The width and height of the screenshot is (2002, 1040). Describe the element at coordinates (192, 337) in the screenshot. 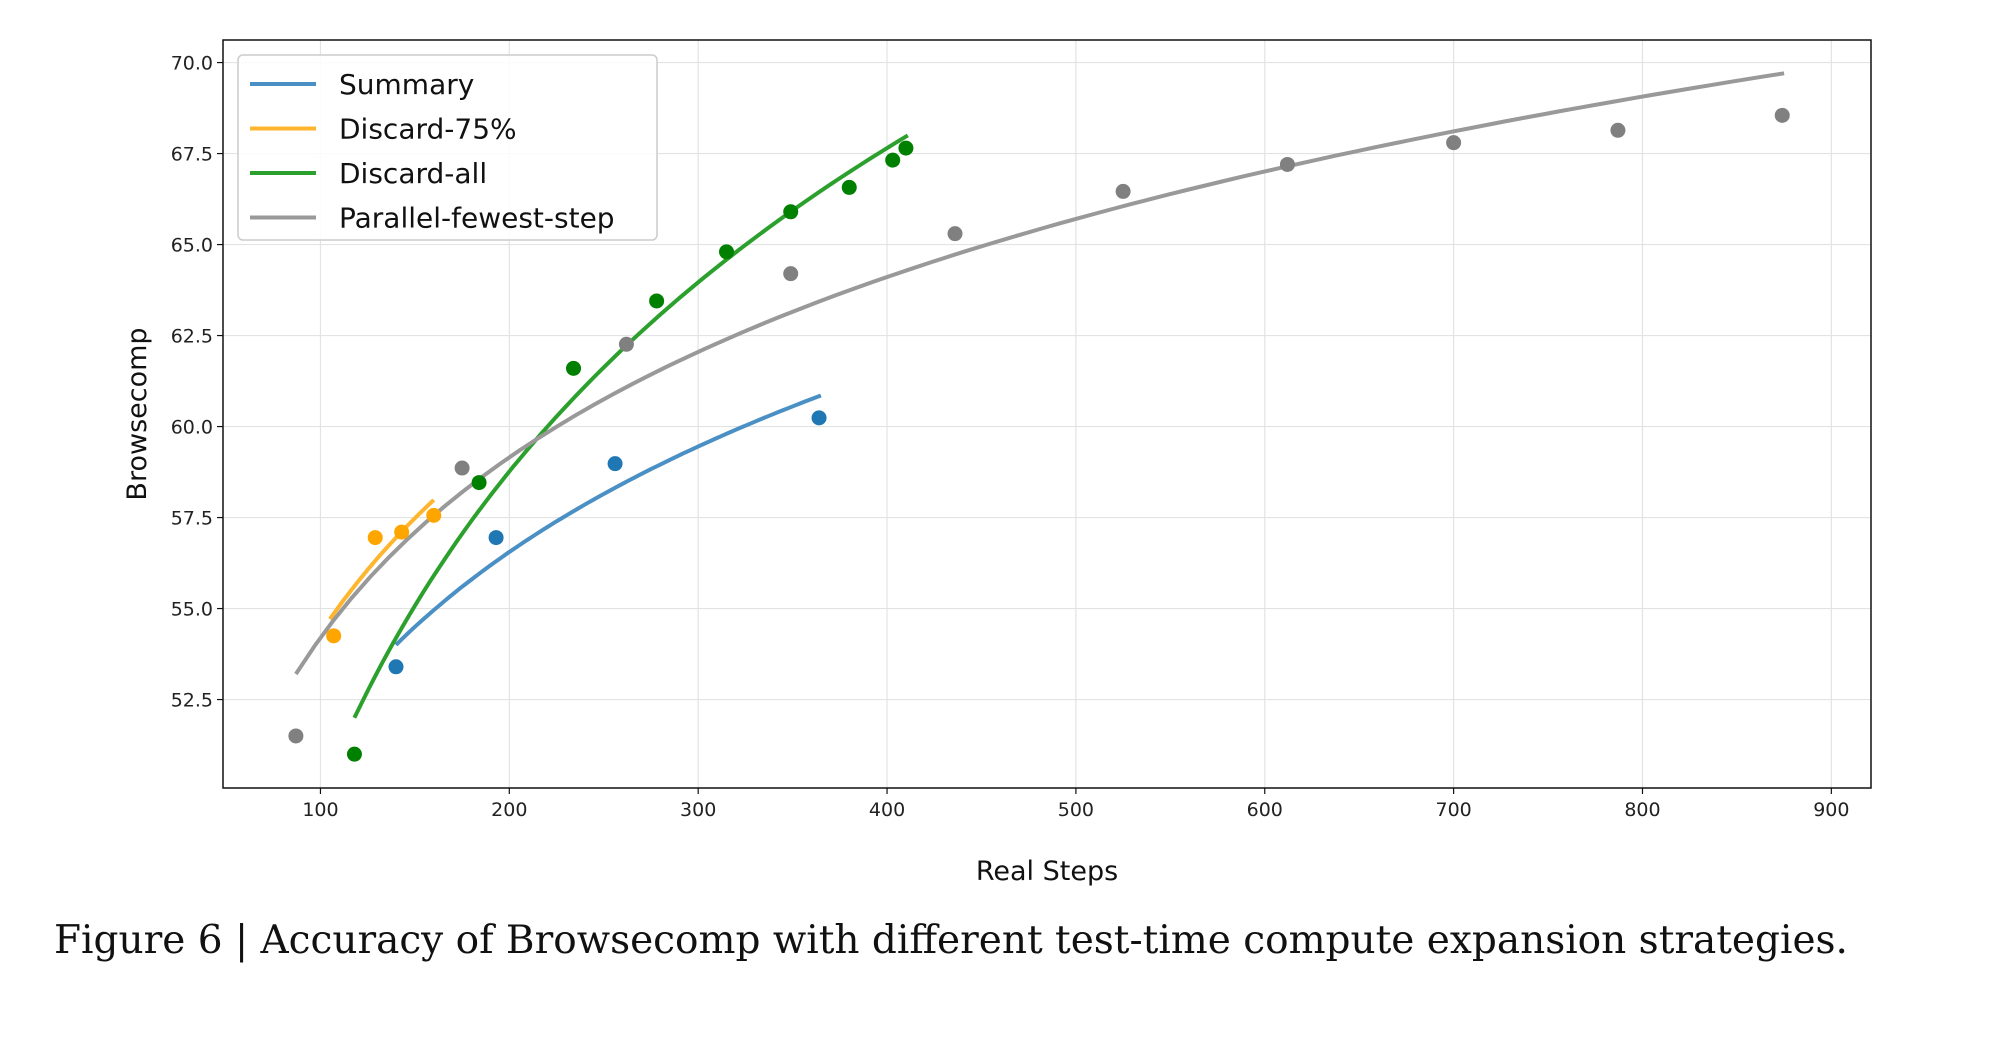

I see `y-tick-label: 62.5` at that location.